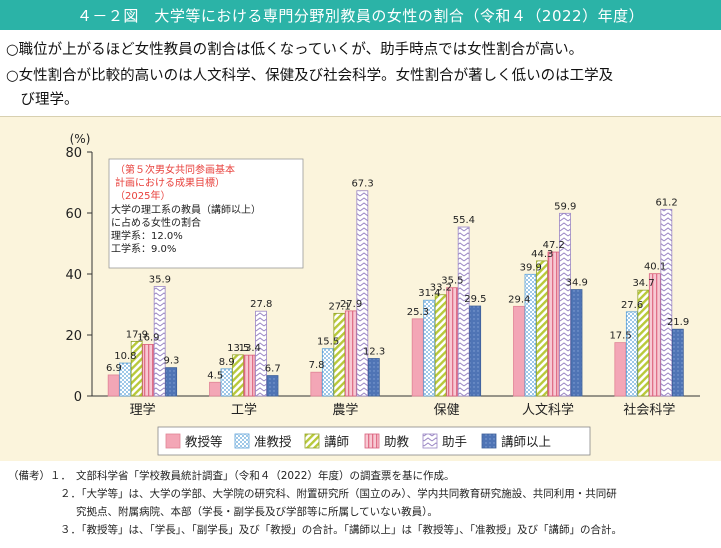 The image size is (721, 548). I want to click on y-tick-label: 40, so click(73, 275).